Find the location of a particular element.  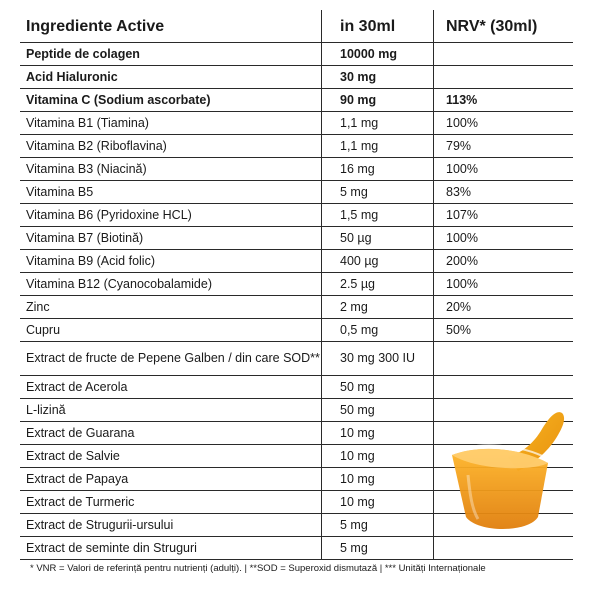

table-row: L-lizină 50 mg is located at coordinates (296, 410).